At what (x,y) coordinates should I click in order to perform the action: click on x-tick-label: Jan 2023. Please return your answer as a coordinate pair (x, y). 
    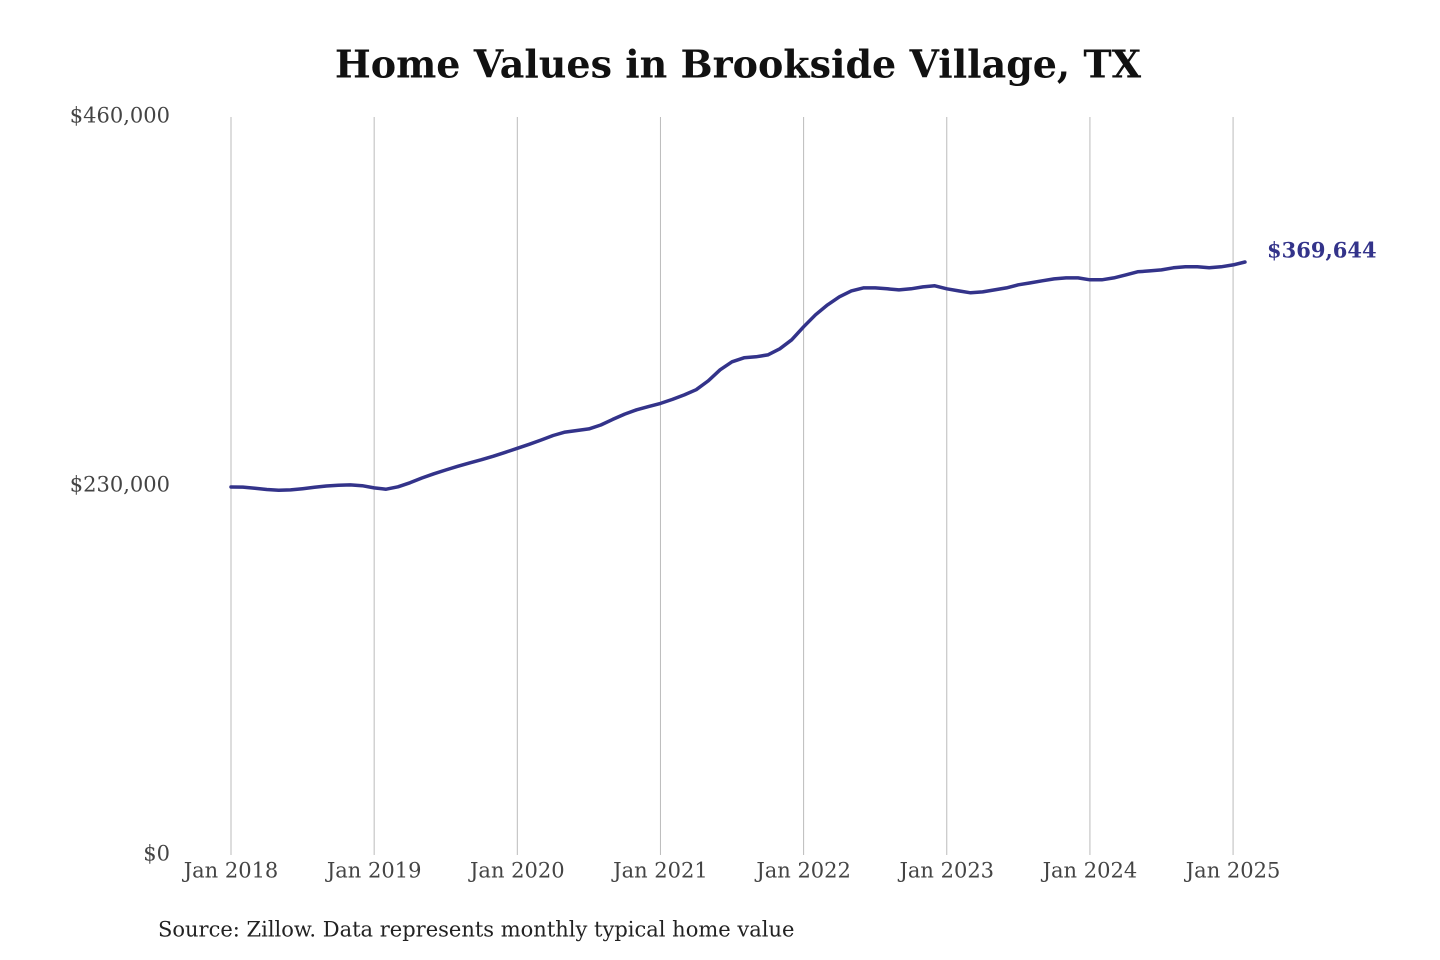
    Looking at the image, I should click on (945, 871).